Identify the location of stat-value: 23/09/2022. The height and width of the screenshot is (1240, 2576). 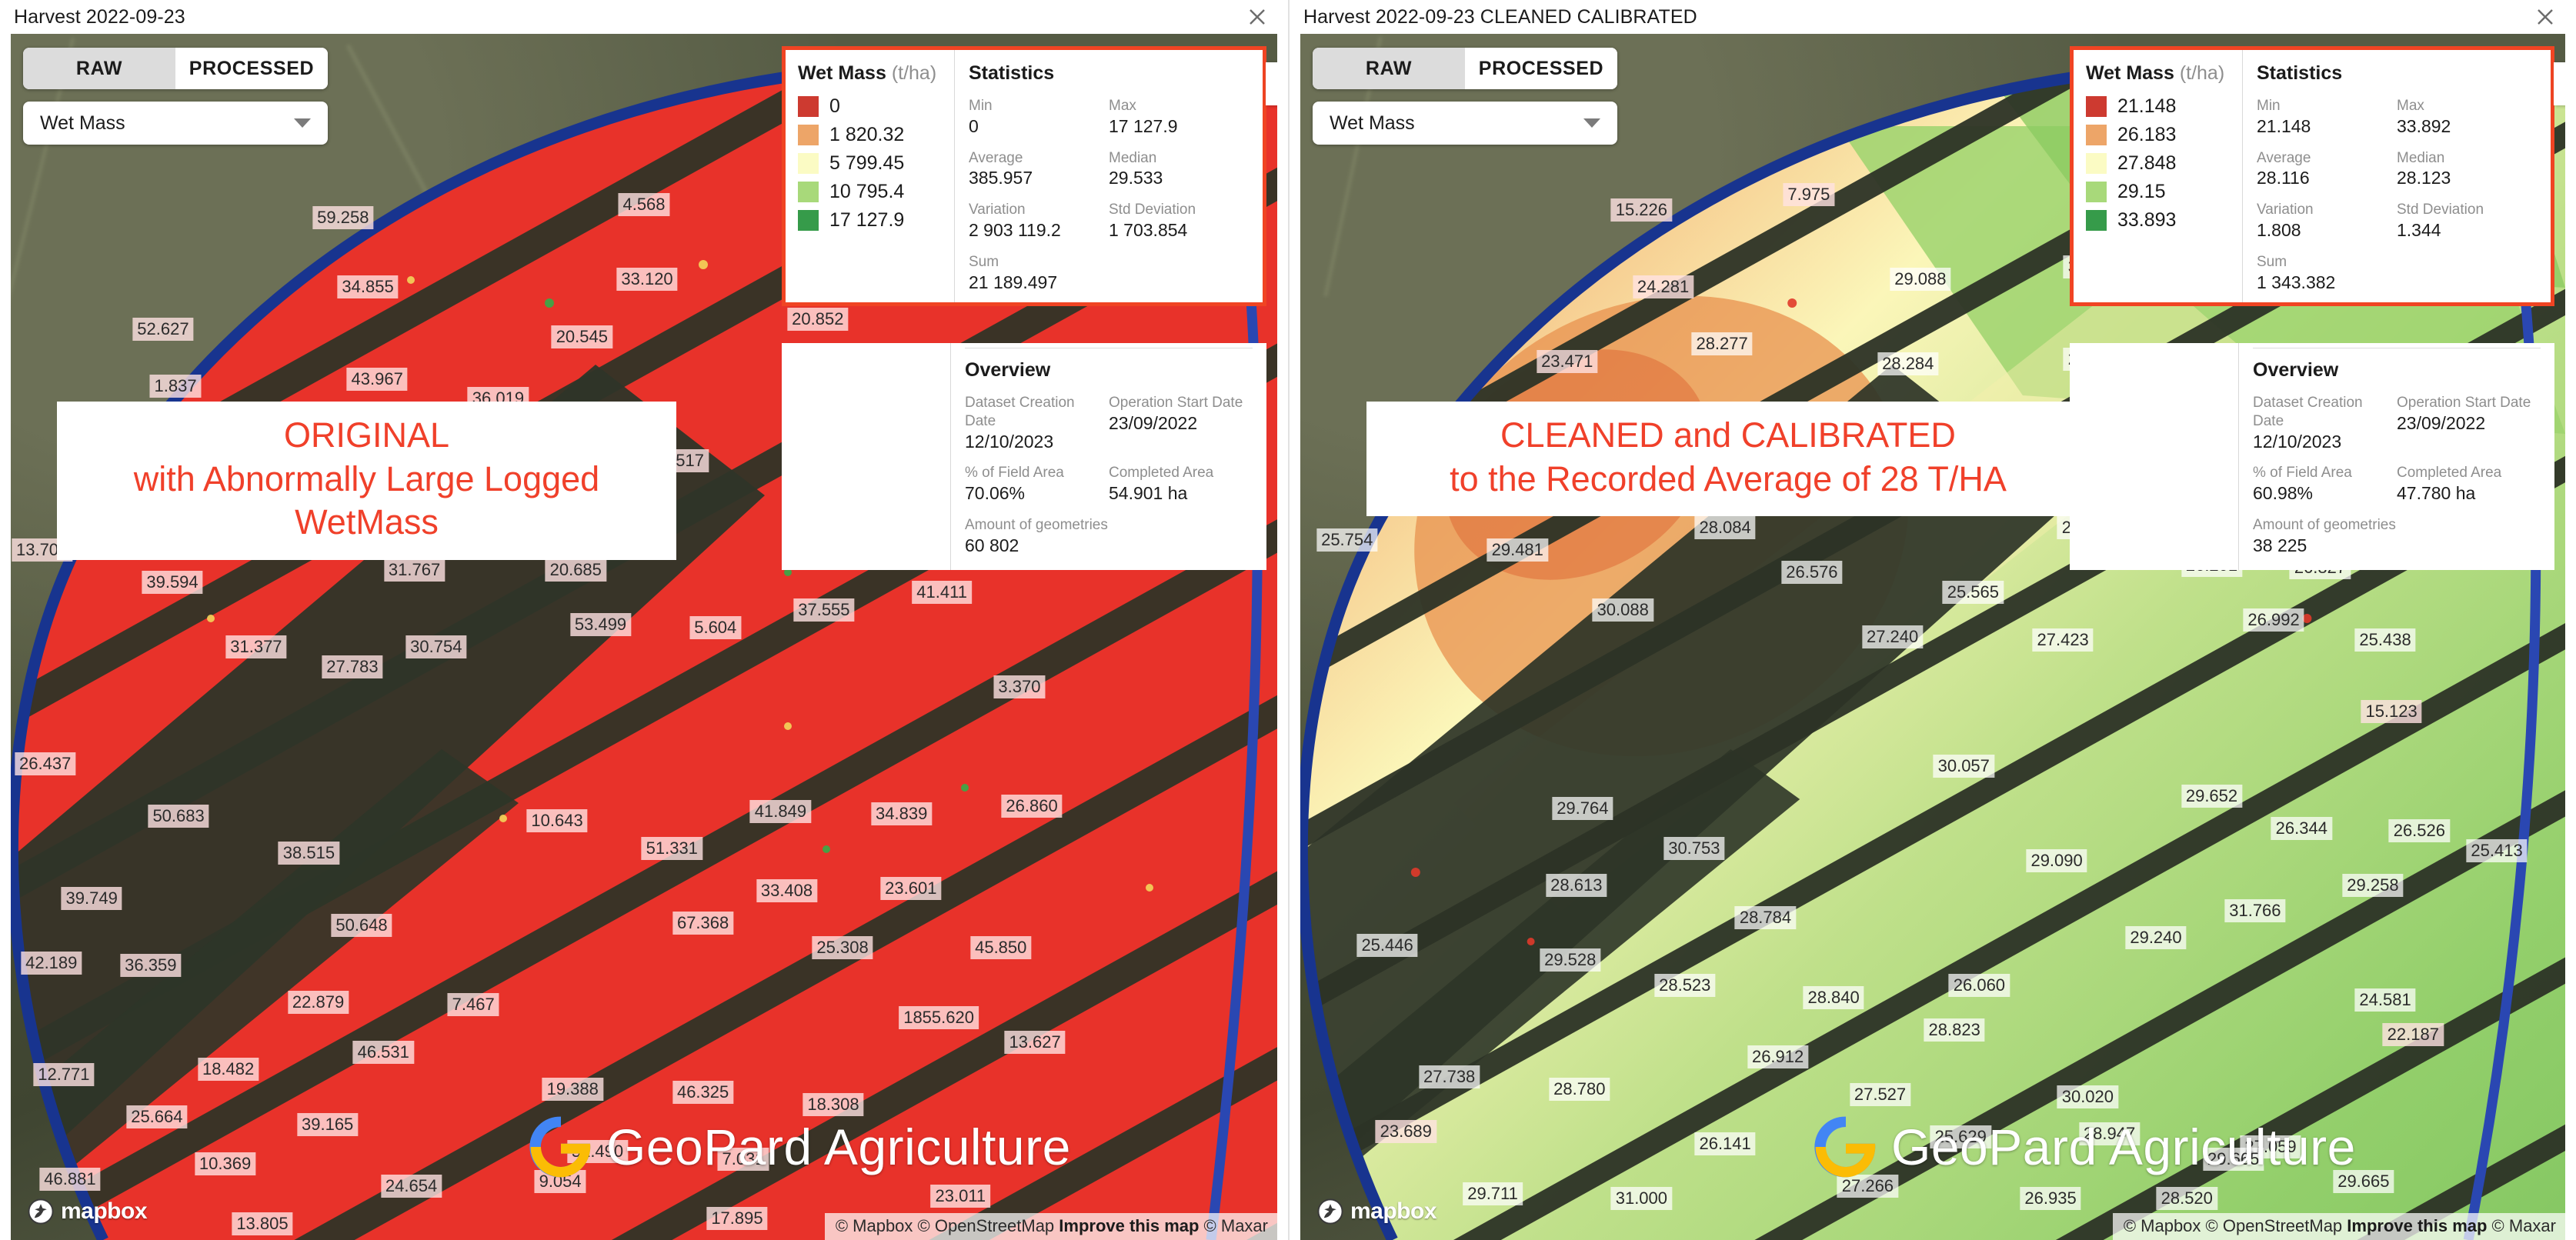
(1154, 422).